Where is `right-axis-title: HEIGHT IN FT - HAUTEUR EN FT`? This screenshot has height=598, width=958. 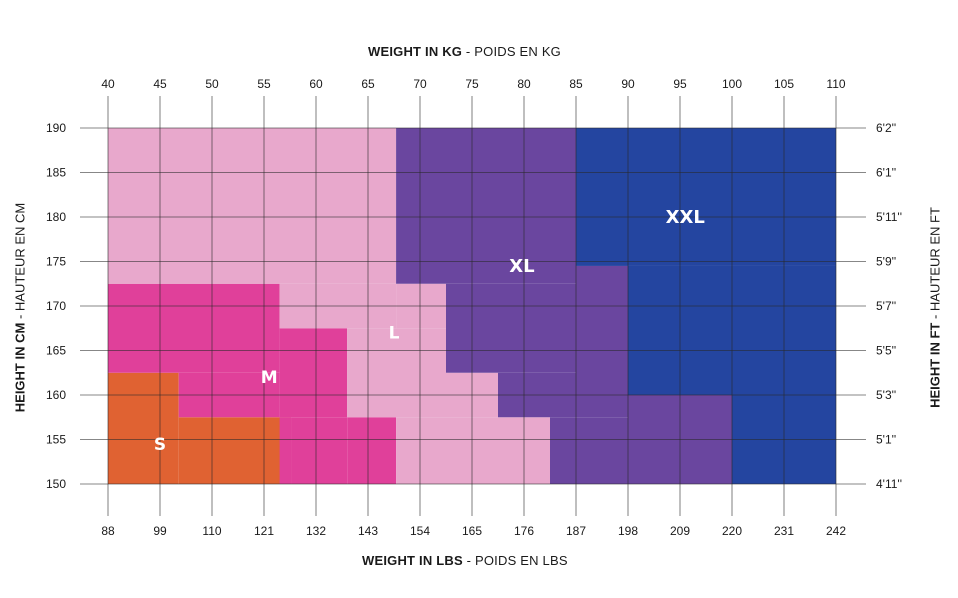 right-axis-title: HEIGHT IN FT - HAUTEUR EN FT is located at coordinates (935, 307).